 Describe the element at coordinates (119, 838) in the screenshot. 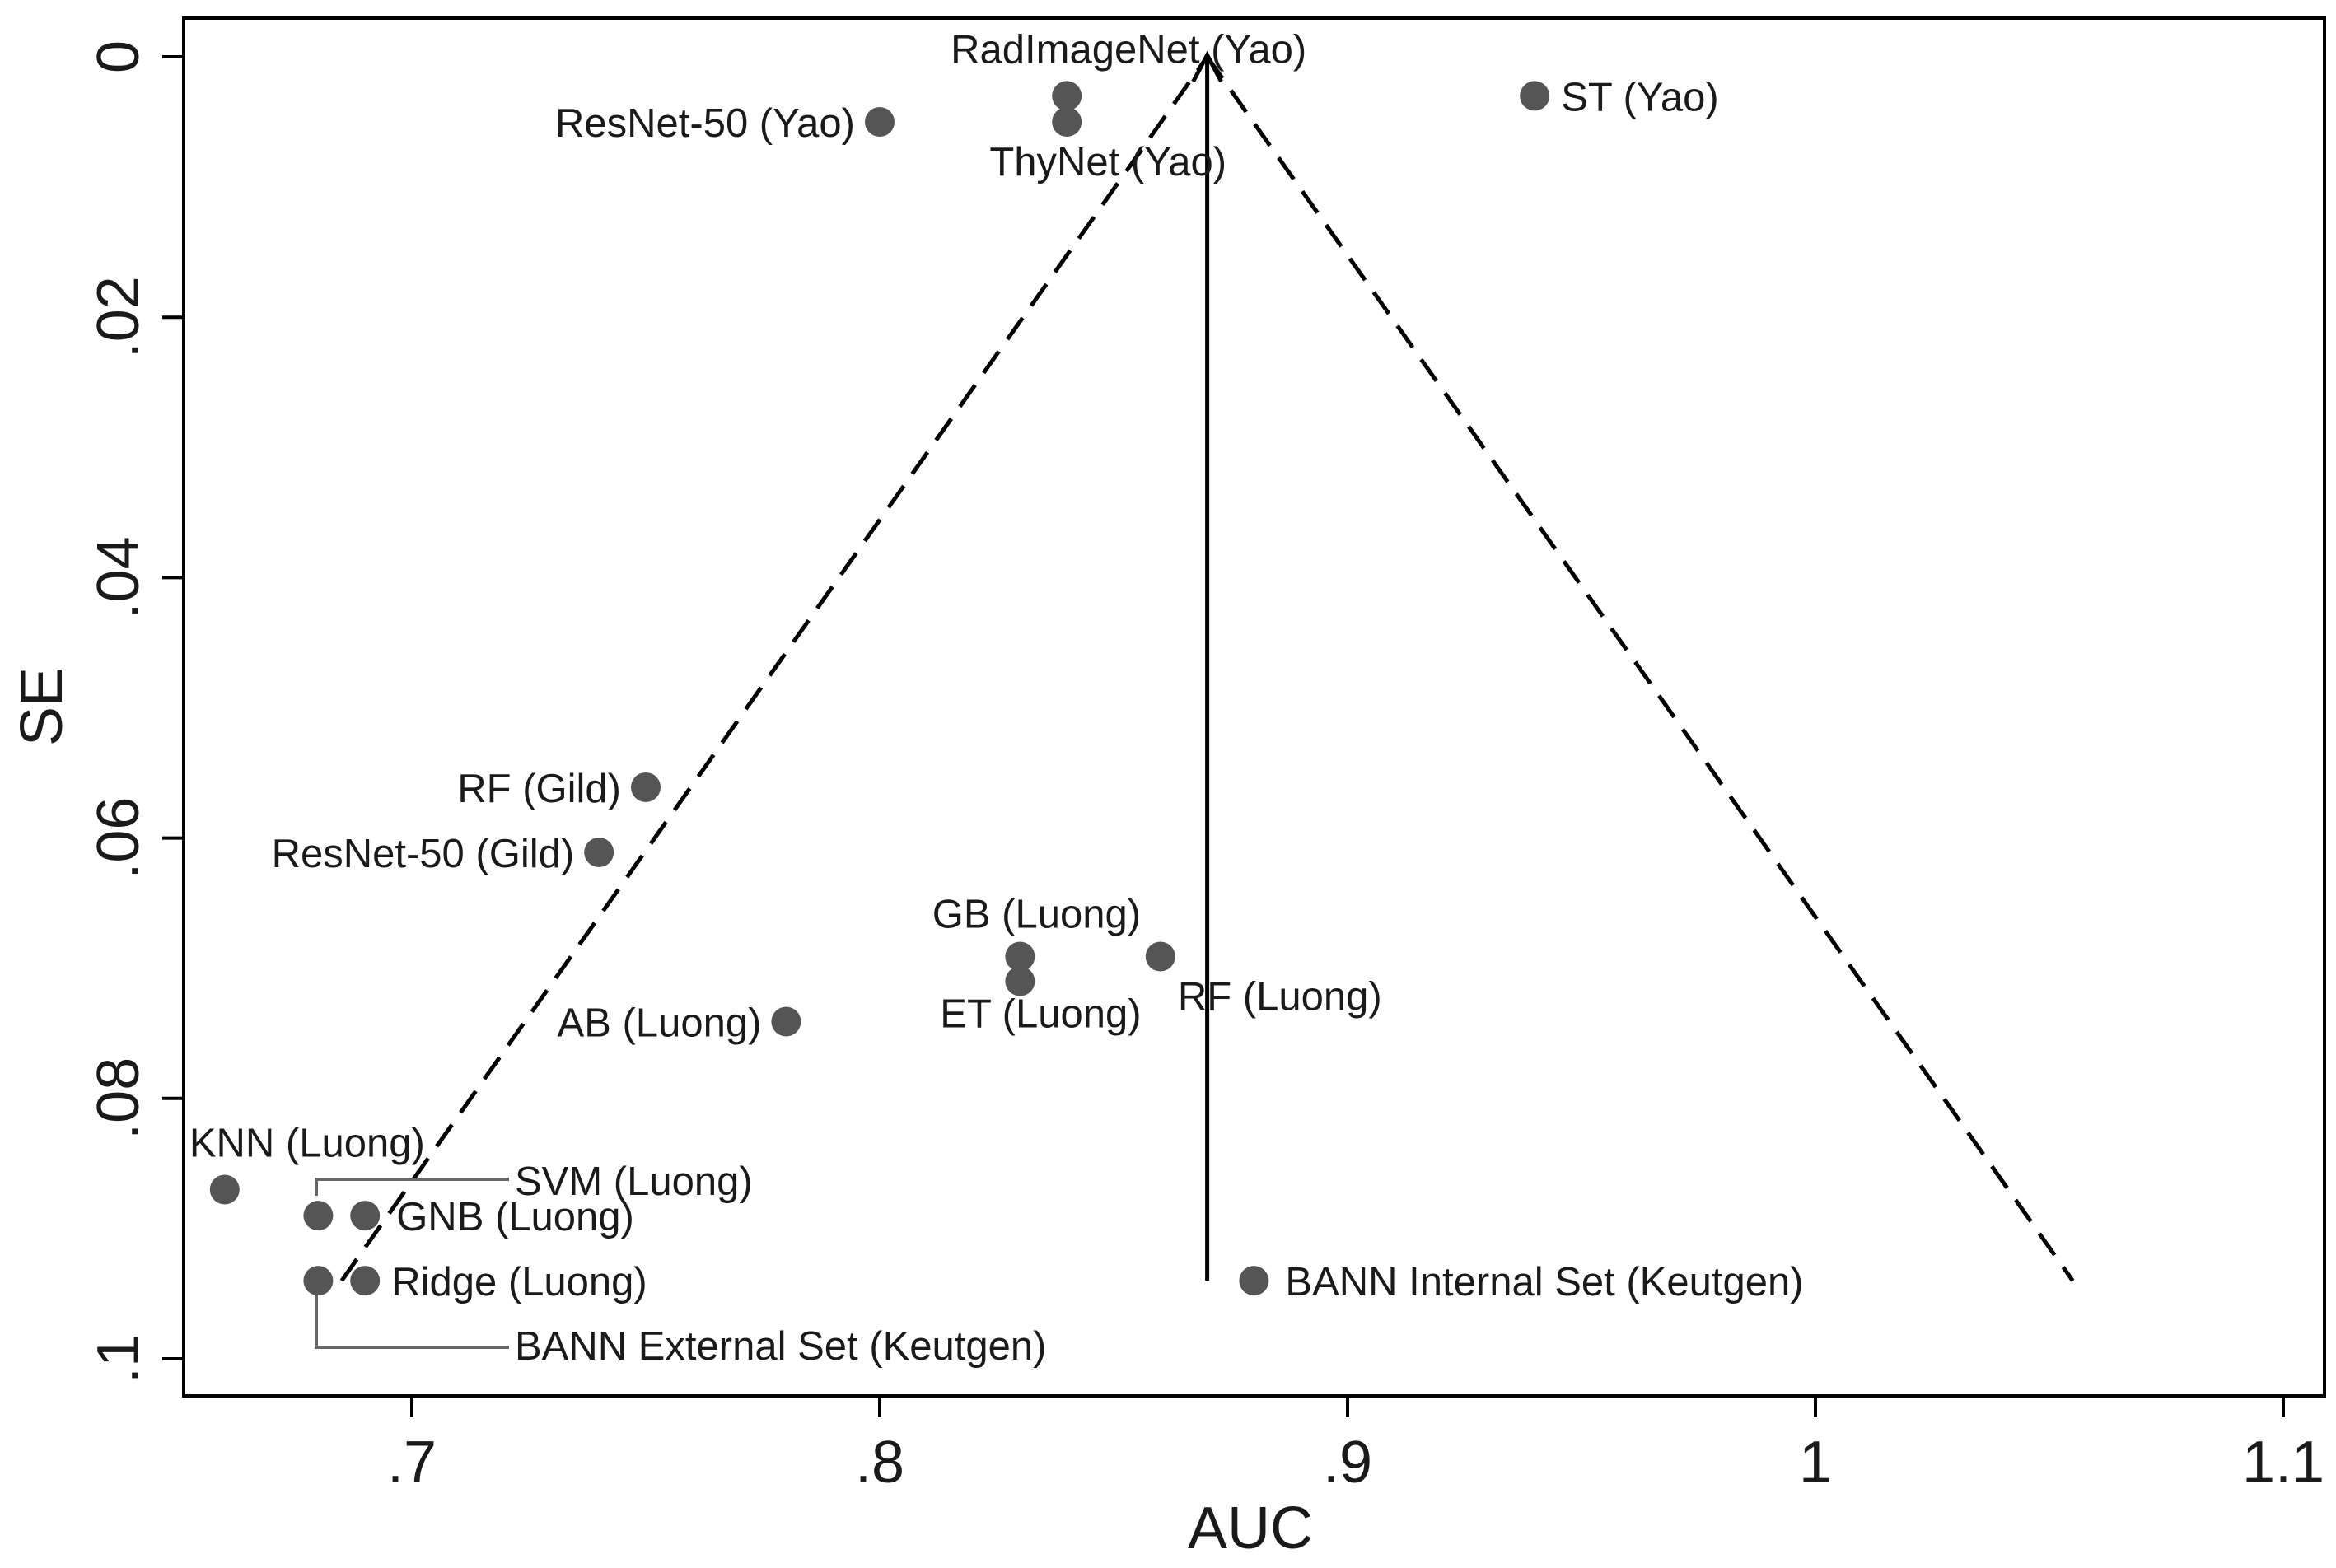

I see `y-tick-label: .06` at that location.